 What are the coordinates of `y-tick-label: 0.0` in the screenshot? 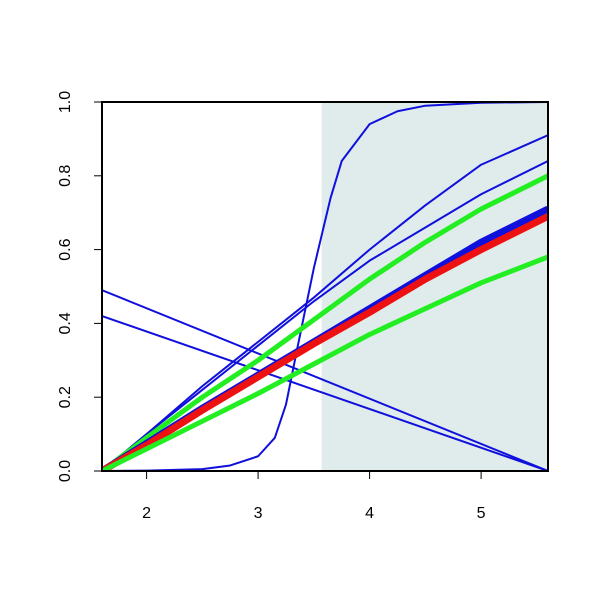 It's located at (65, 471).